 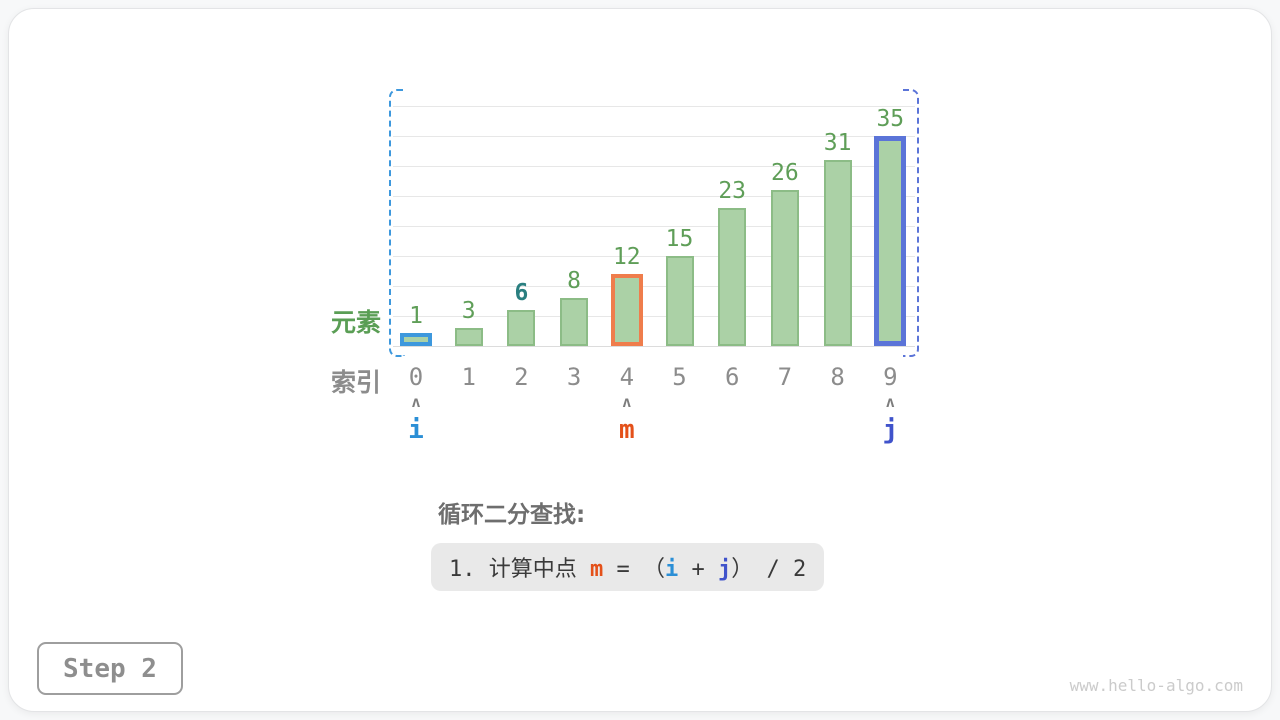 I want to click on bar-value-label: 1, so click(x=416, y=316).